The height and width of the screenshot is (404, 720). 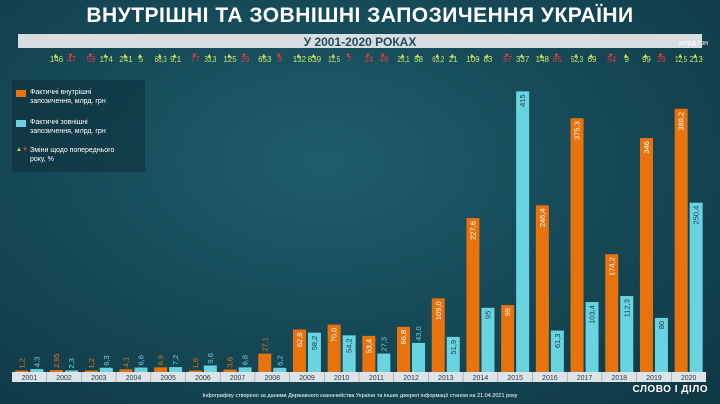 What do you see at coordinates (368, 346) in the screenshot?
I see `data-label-domestic: 53,4` at bounding box center [368, 346].